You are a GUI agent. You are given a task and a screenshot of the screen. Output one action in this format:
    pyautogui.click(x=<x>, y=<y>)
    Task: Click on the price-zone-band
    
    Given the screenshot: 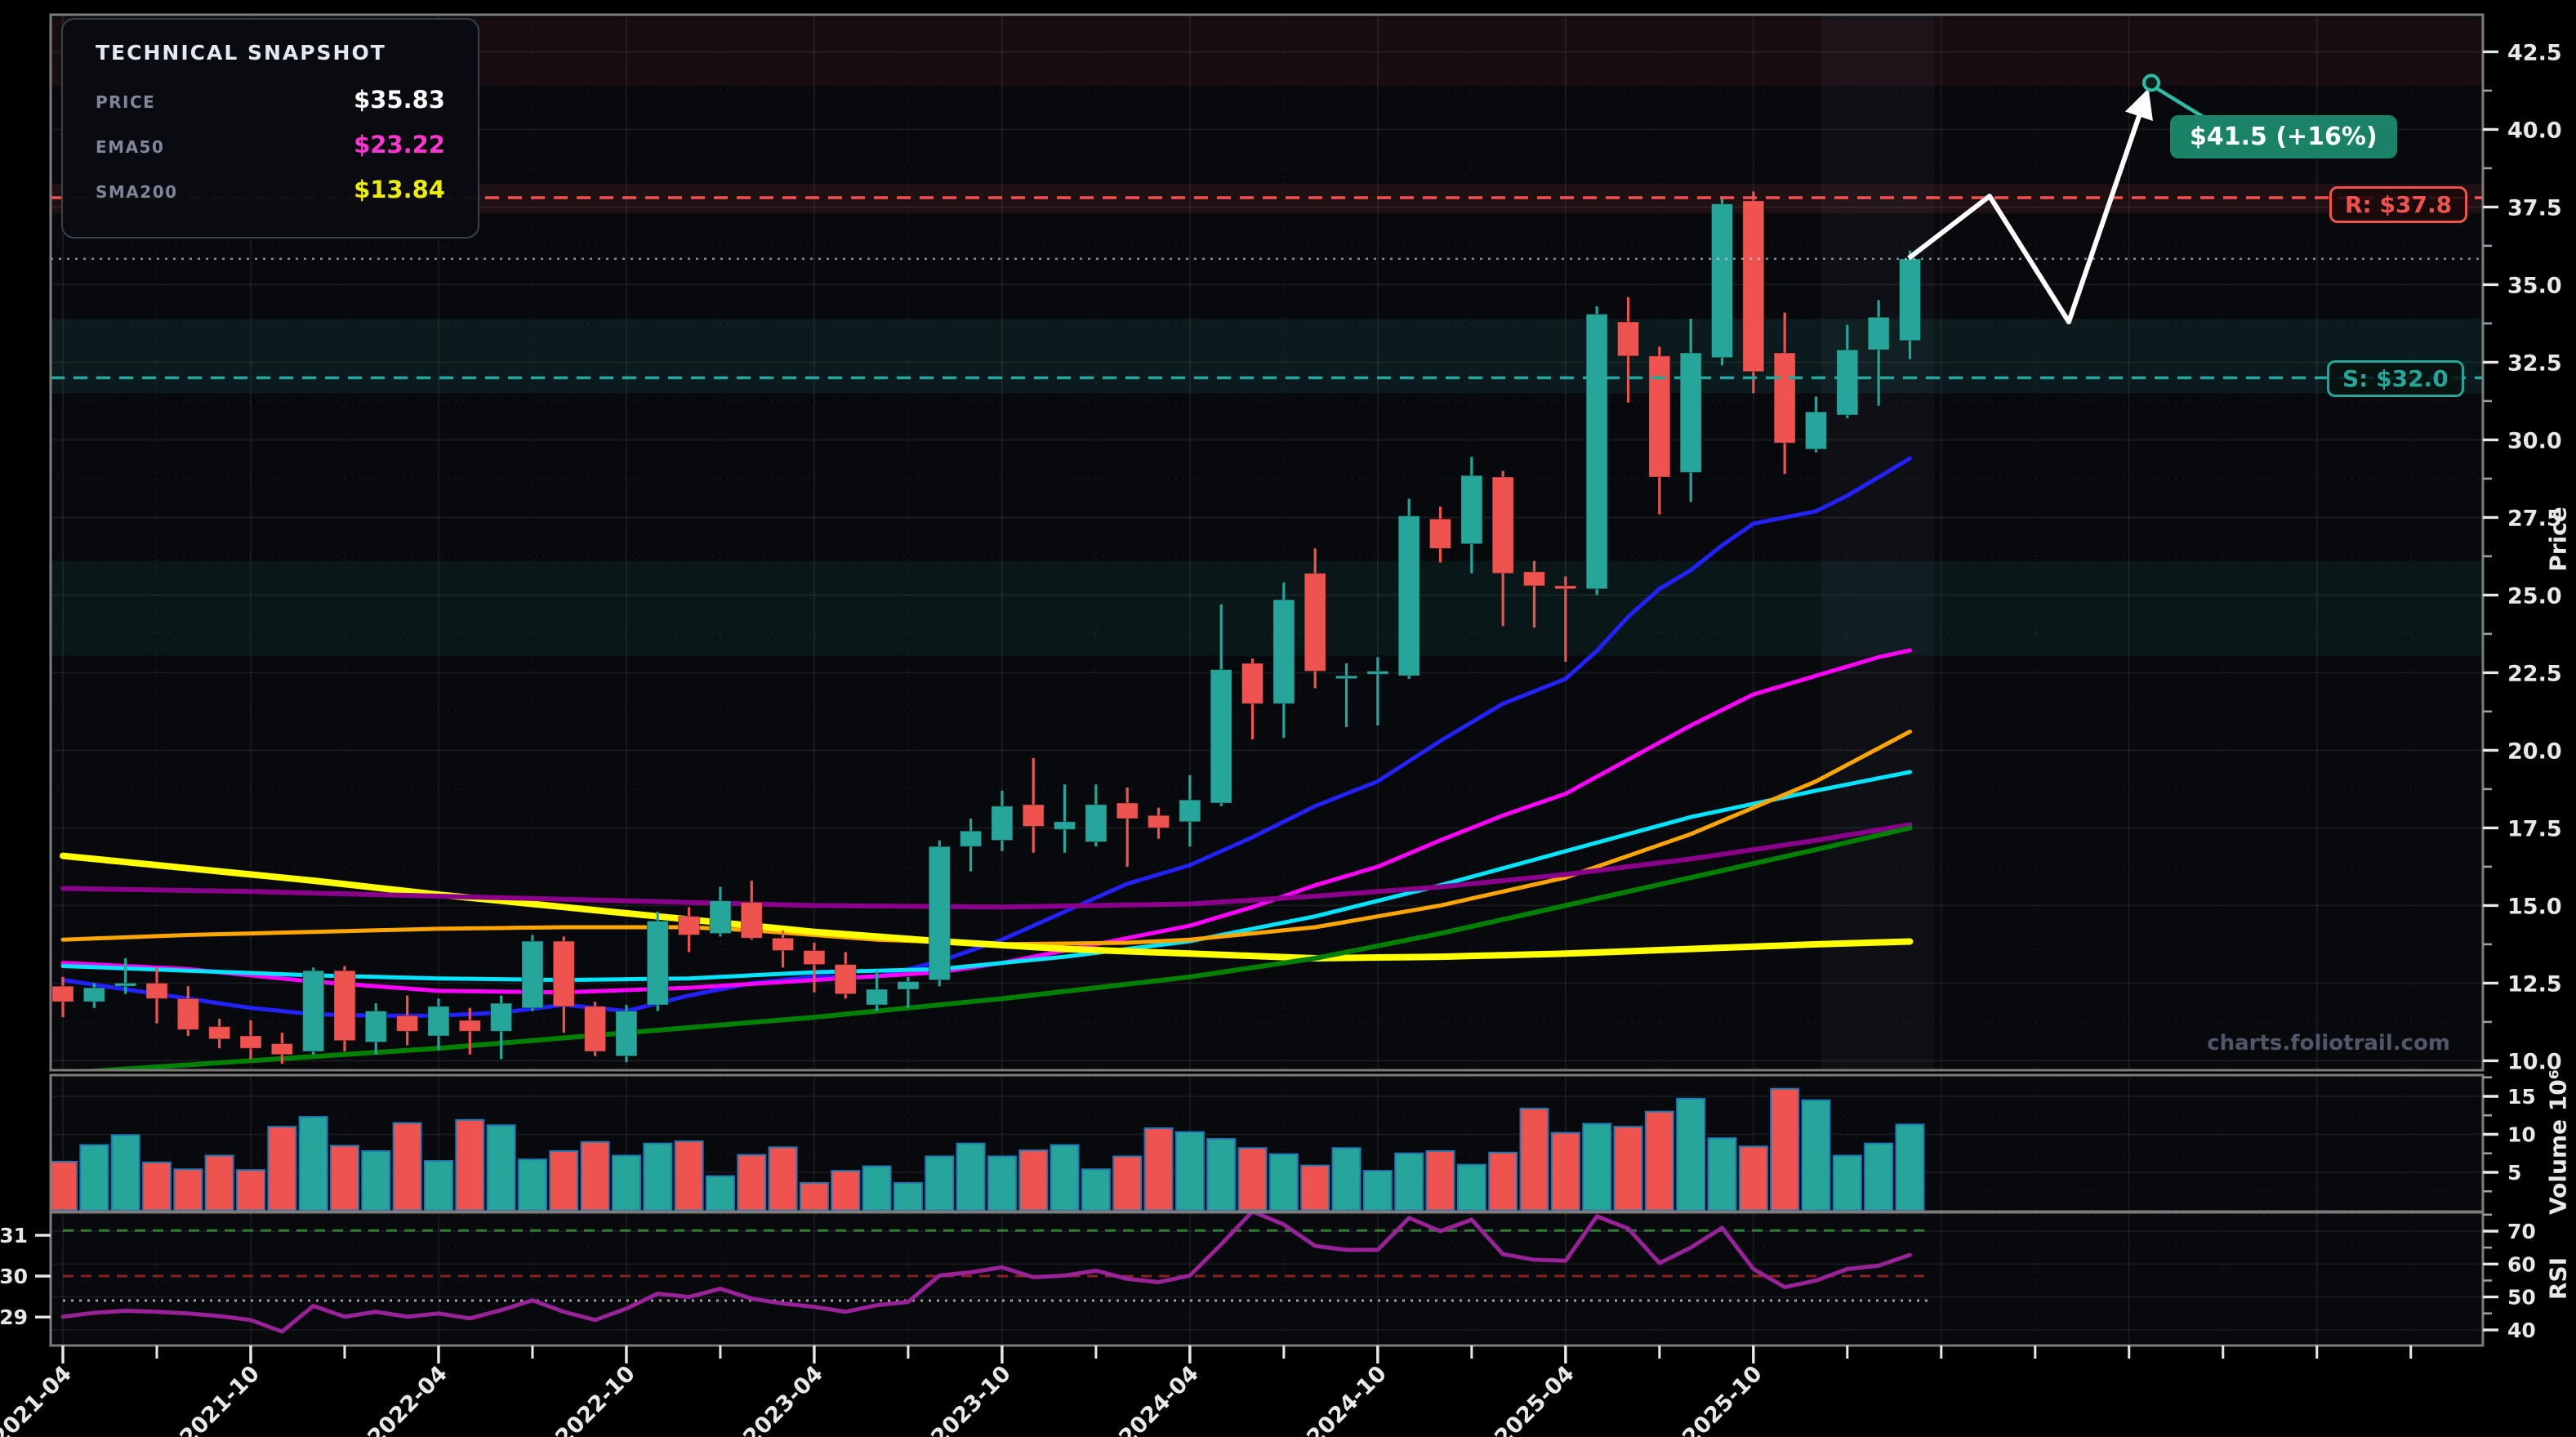 What is the action you would take?
    pyautogui.click(x=1267, y=608)
    